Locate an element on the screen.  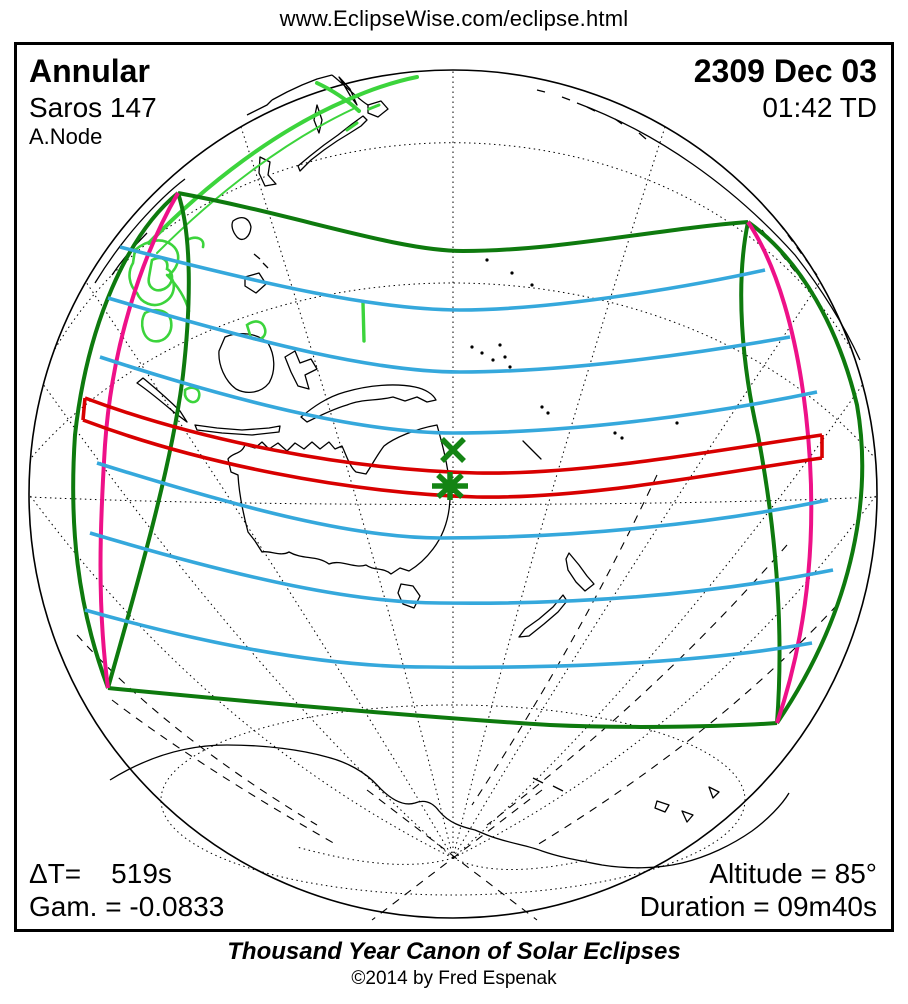
delta-t-value: 519s is located at coordinates (141, 873).